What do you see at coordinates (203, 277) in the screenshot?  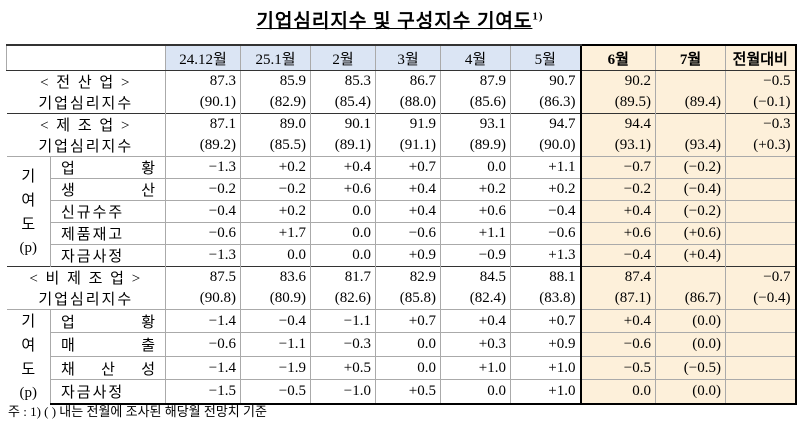 I see `cell: 87.5` at bounding box center [203, 277].